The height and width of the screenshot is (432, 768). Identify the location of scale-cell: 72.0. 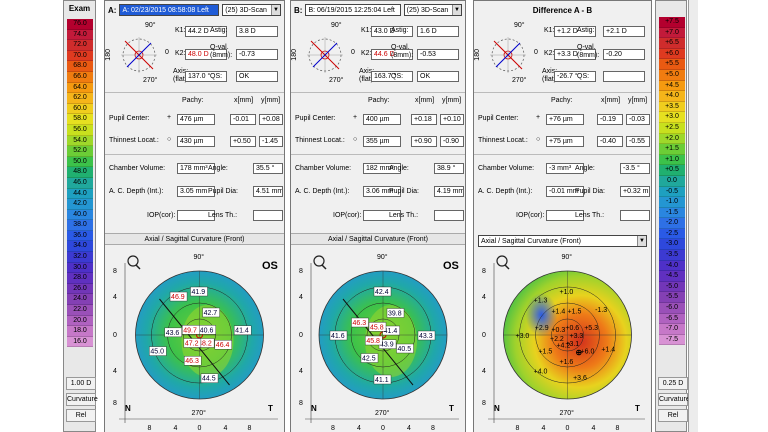
(80, 45).